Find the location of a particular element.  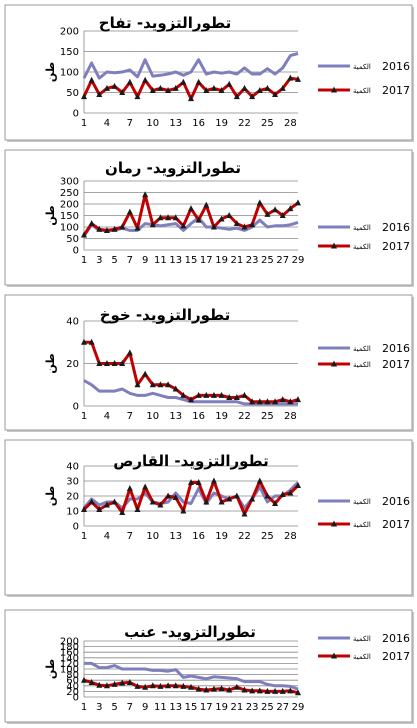

x-tick-label: 25 is located at coordinates (267, 416).